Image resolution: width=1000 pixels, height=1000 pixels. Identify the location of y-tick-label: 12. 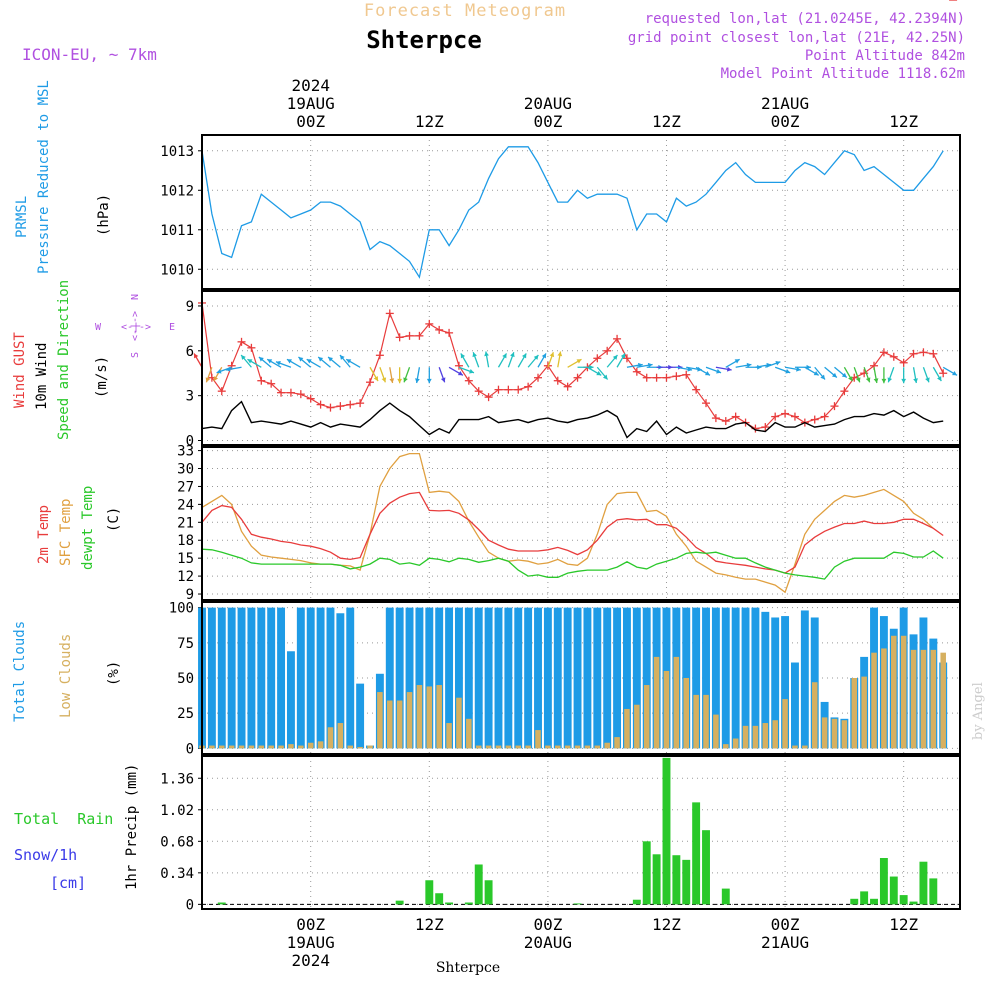
(185, 577).